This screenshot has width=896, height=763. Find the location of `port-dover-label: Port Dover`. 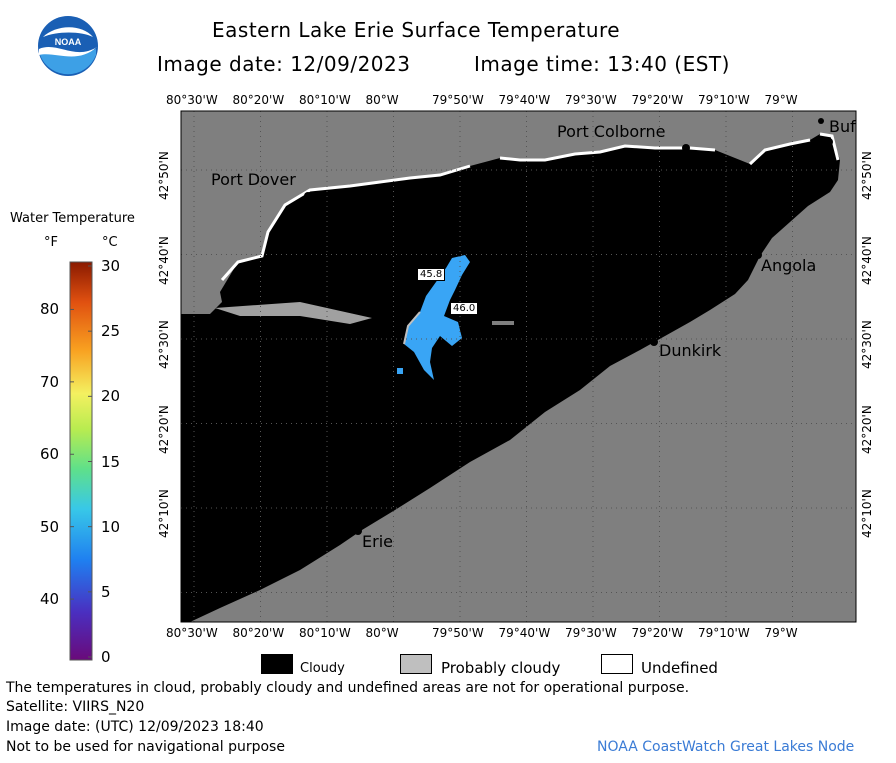

port-dover-label: Port Dover is located at coordinates (253, 179).